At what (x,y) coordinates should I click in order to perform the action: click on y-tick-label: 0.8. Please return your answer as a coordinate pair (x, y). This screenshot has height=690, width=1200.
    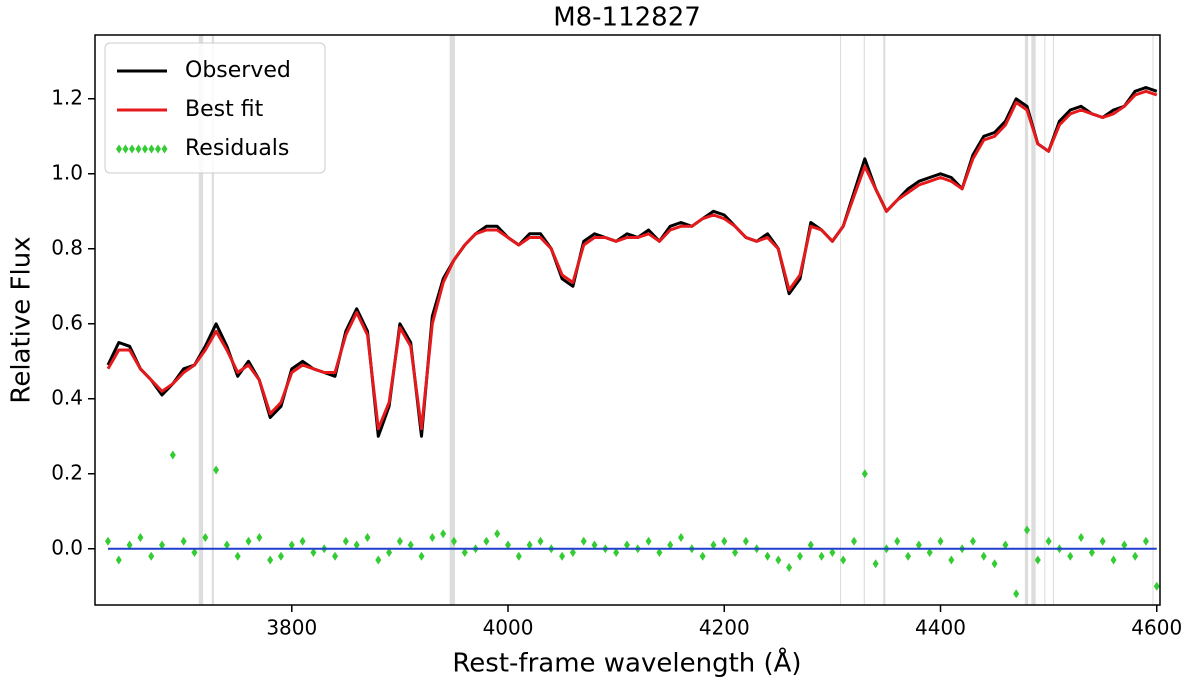
    Looking at the image, I should click on (67, 247).